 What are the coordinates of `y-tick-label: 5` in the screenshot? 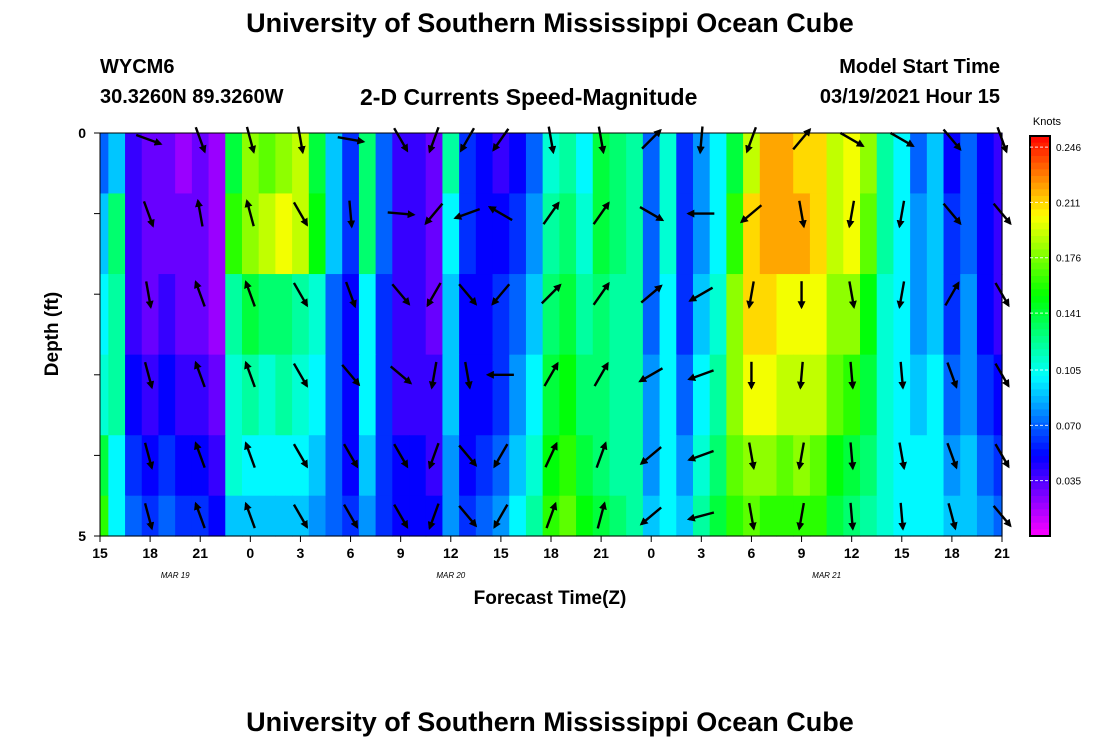 It's located at (82, 536).